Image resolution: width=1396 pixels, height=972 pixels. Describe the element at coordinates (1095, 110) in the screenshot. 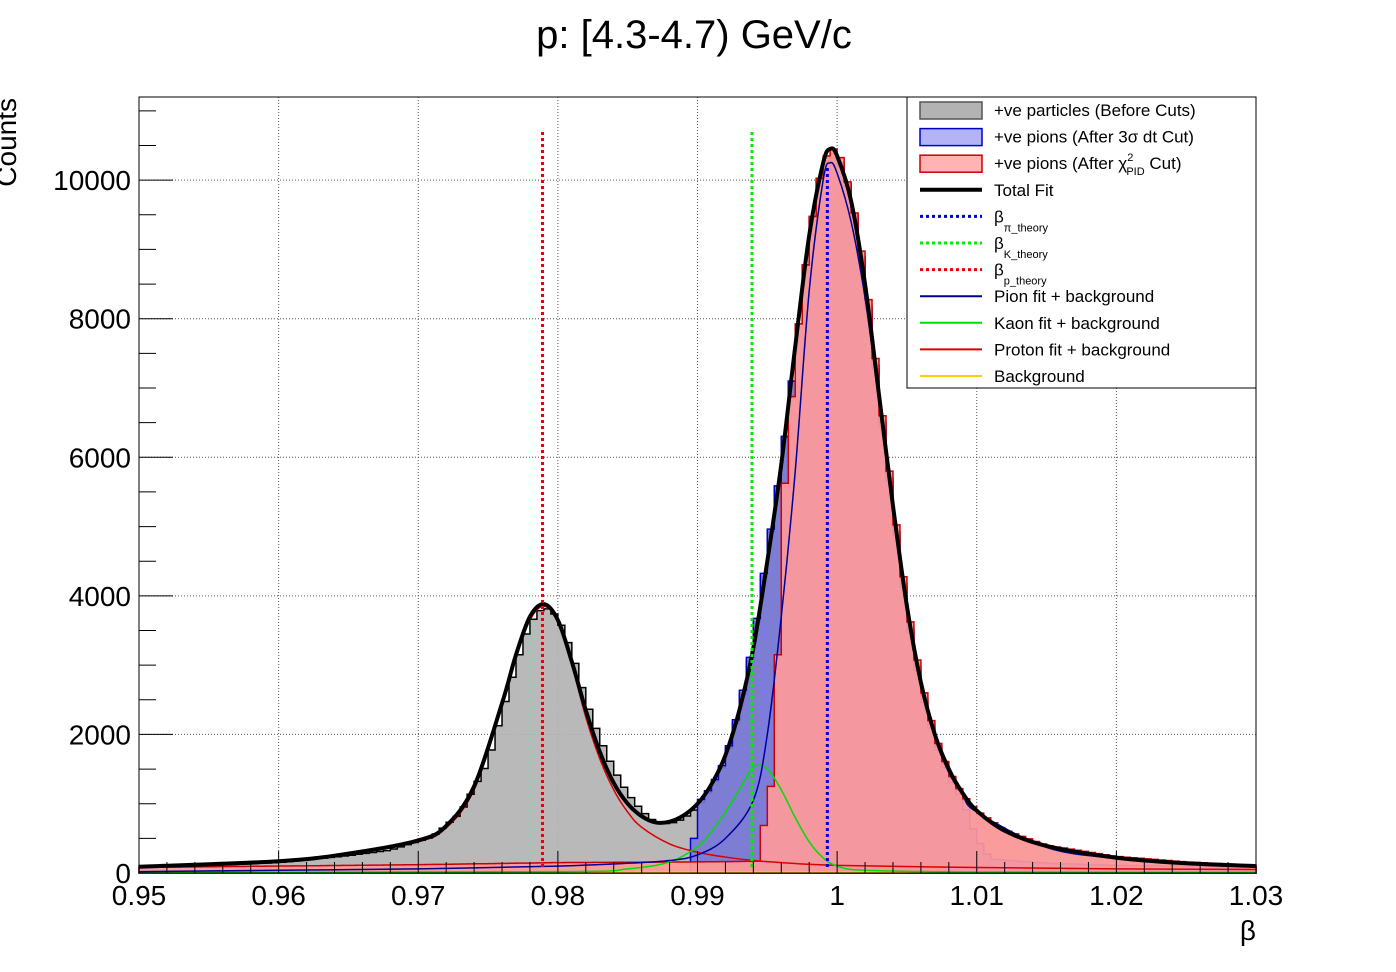

I see `legend-label: +ve particles (Before Cuts)` at that location.